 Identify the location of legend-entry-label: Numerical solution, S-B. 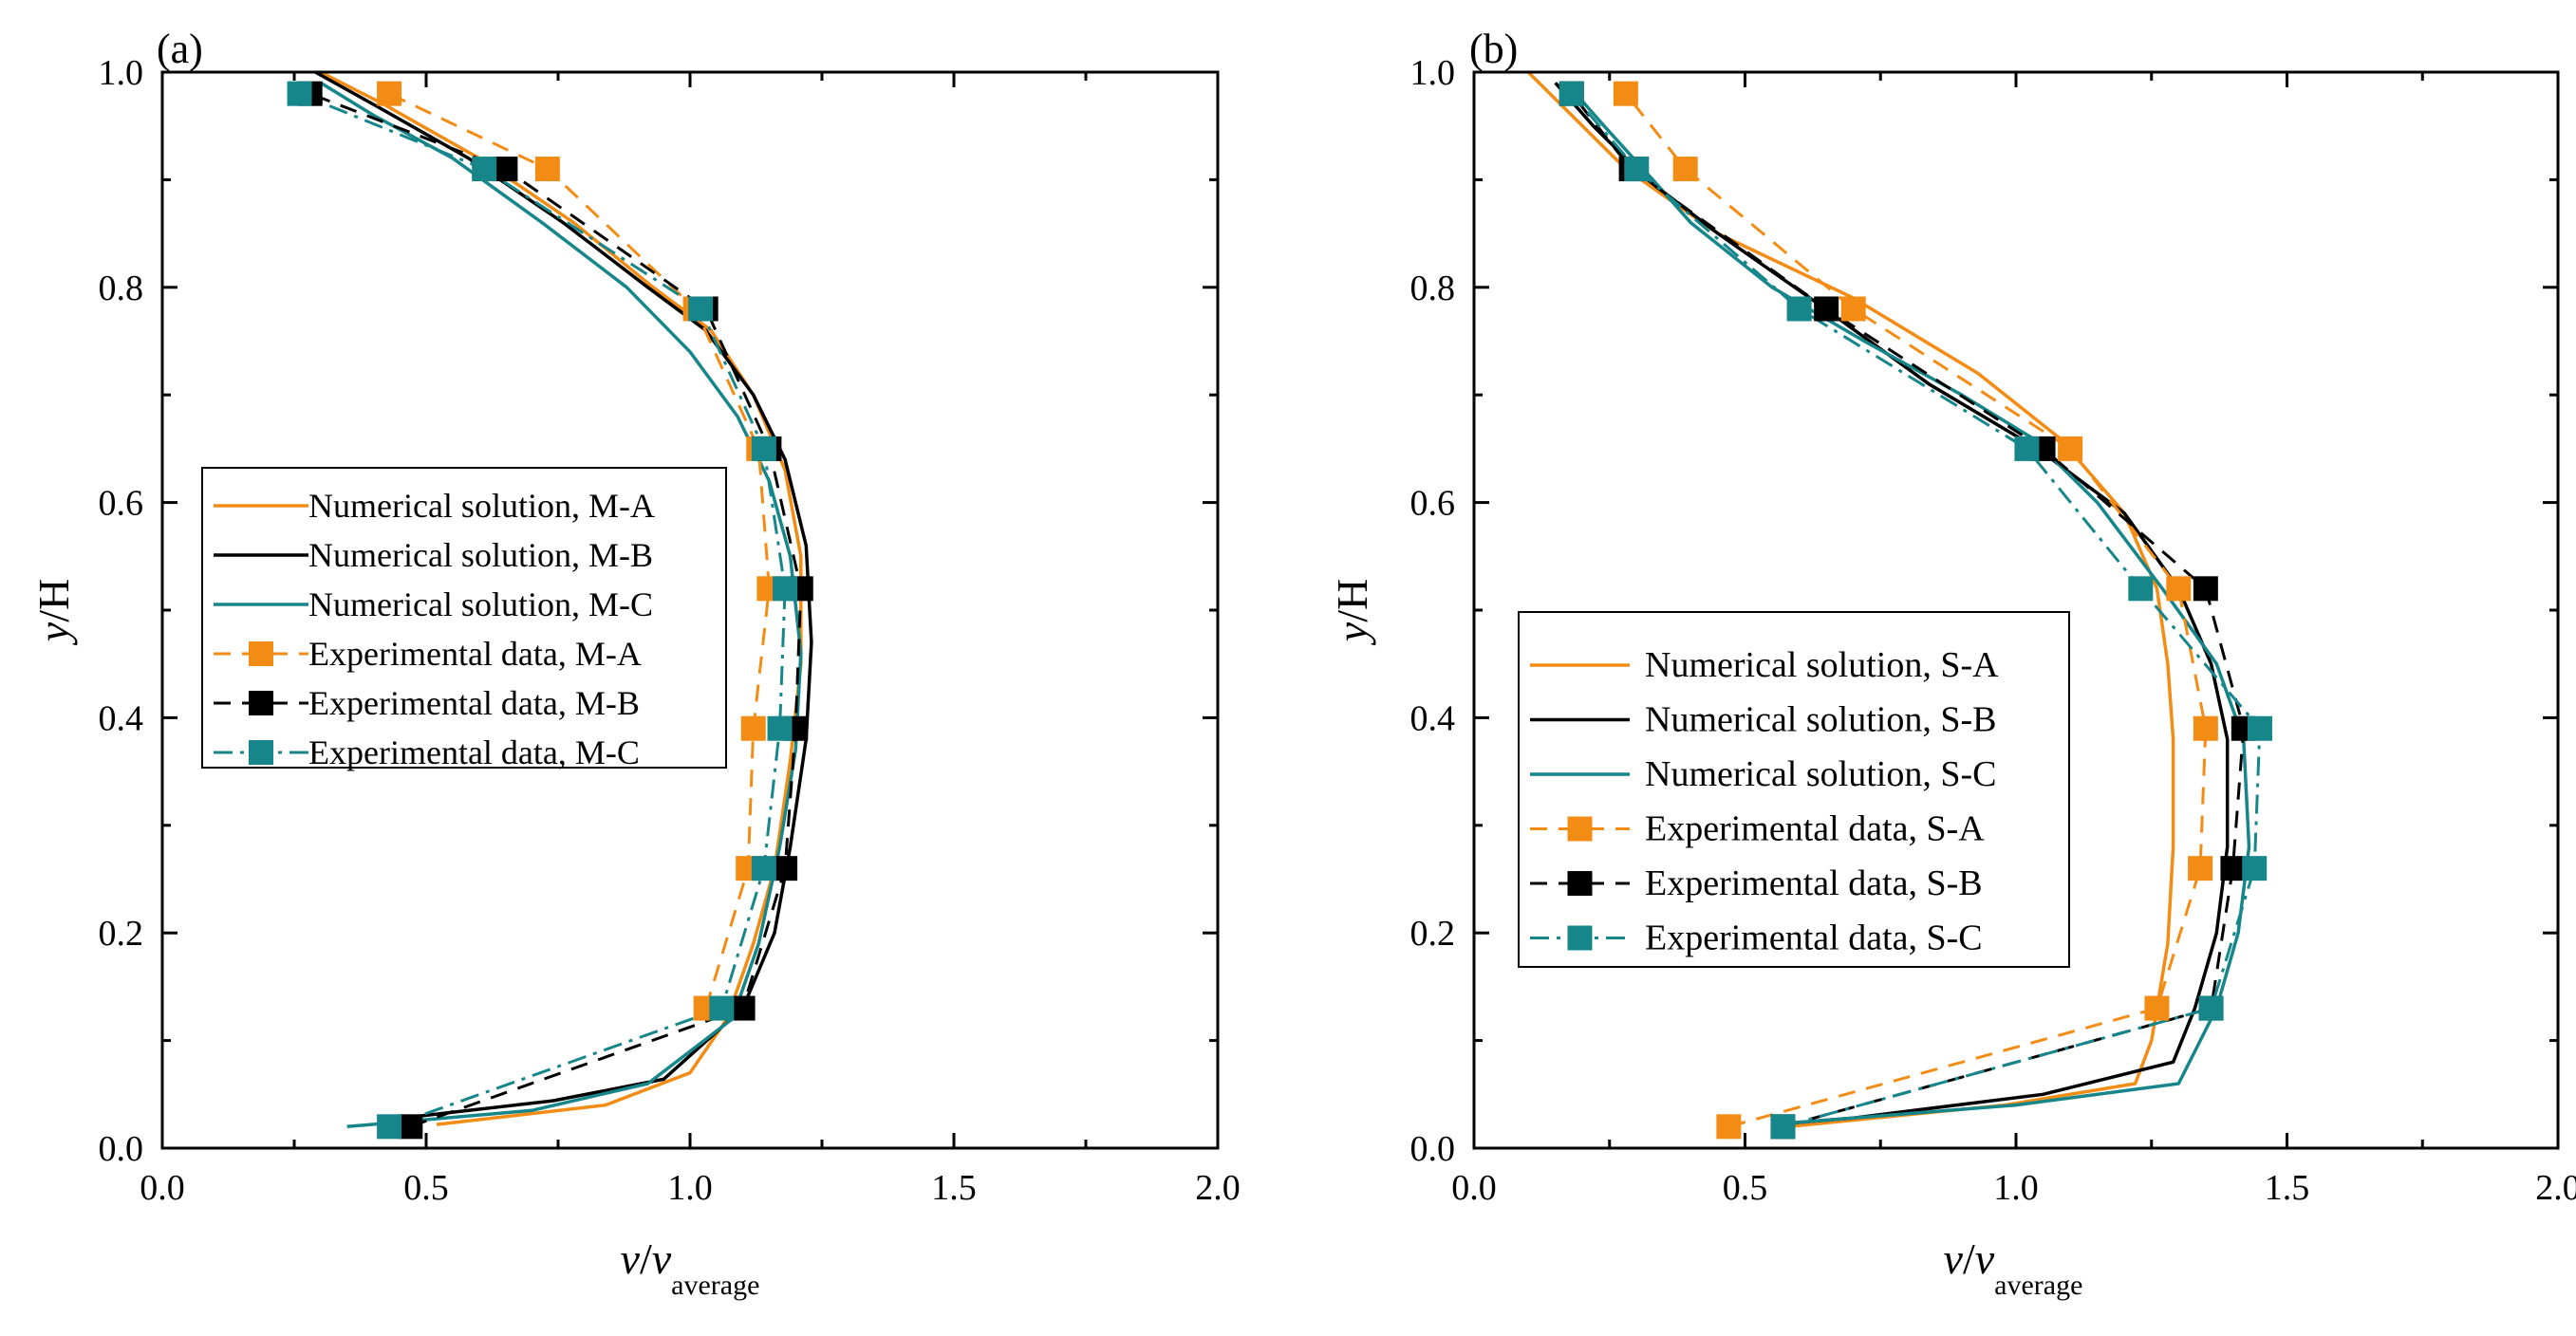
(1820, 720).